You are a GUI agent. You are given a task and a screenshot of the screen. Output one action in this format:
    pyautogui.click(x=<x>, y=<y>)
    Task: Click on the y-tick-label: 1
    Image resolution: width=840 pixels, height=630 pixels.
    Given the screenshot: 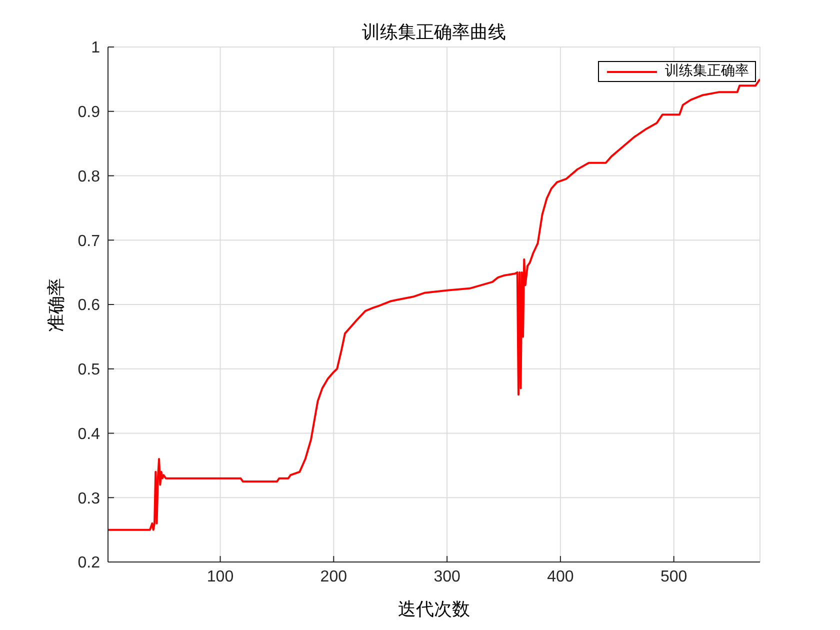 What is the action you would take?
    pyautogui.click(x=95, y=48)
    